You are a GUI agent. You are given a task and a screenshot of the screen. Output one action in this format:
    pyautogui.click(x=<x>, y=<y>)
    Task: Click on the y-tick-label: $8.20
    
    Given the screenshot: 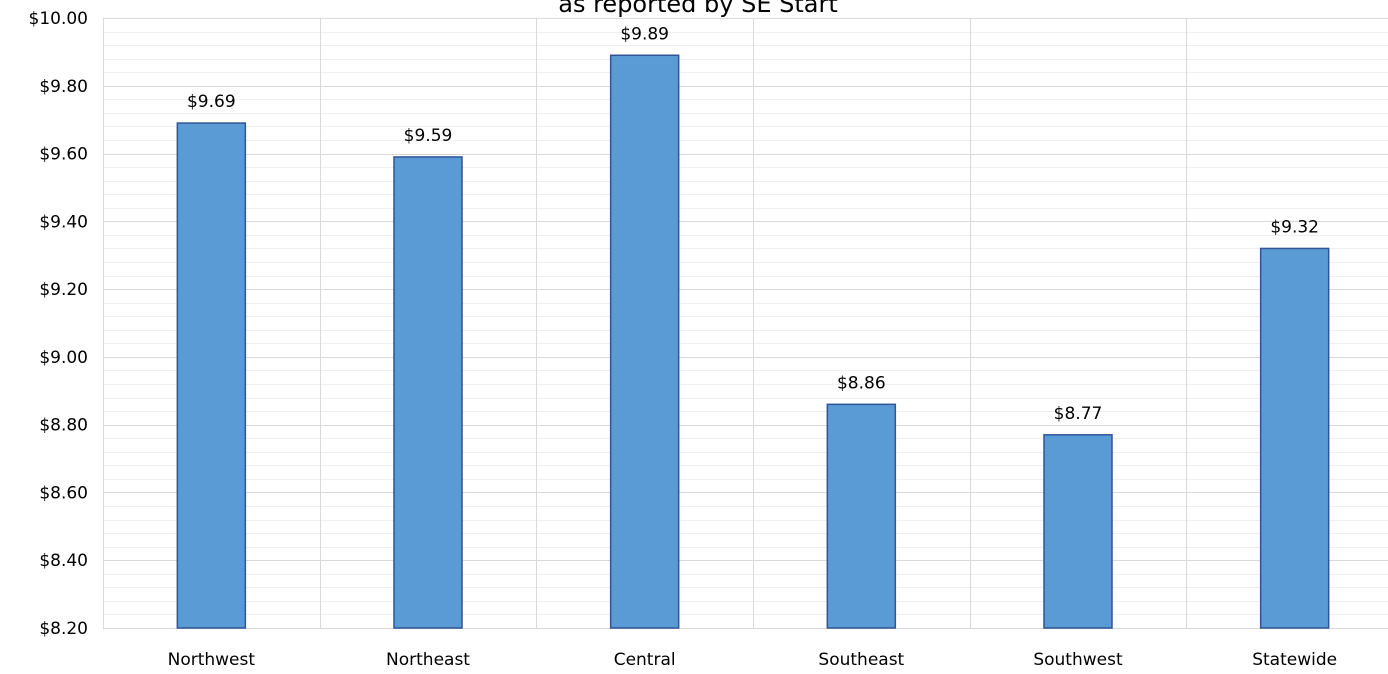 What is the action you would take?
    pyautogui.click(x=63, y=629)
    